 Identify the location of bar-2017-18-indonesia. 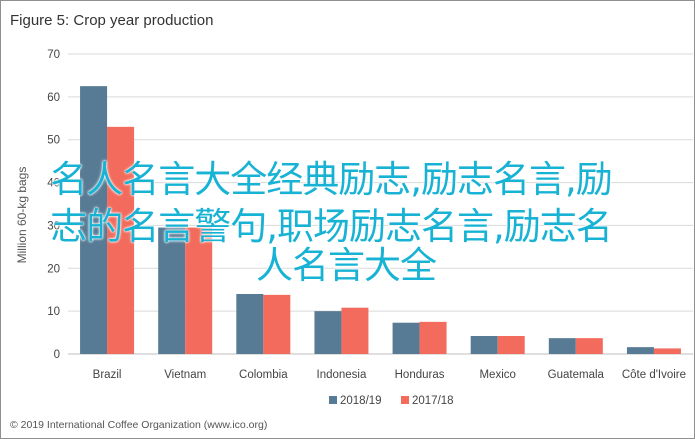
(355, 330).